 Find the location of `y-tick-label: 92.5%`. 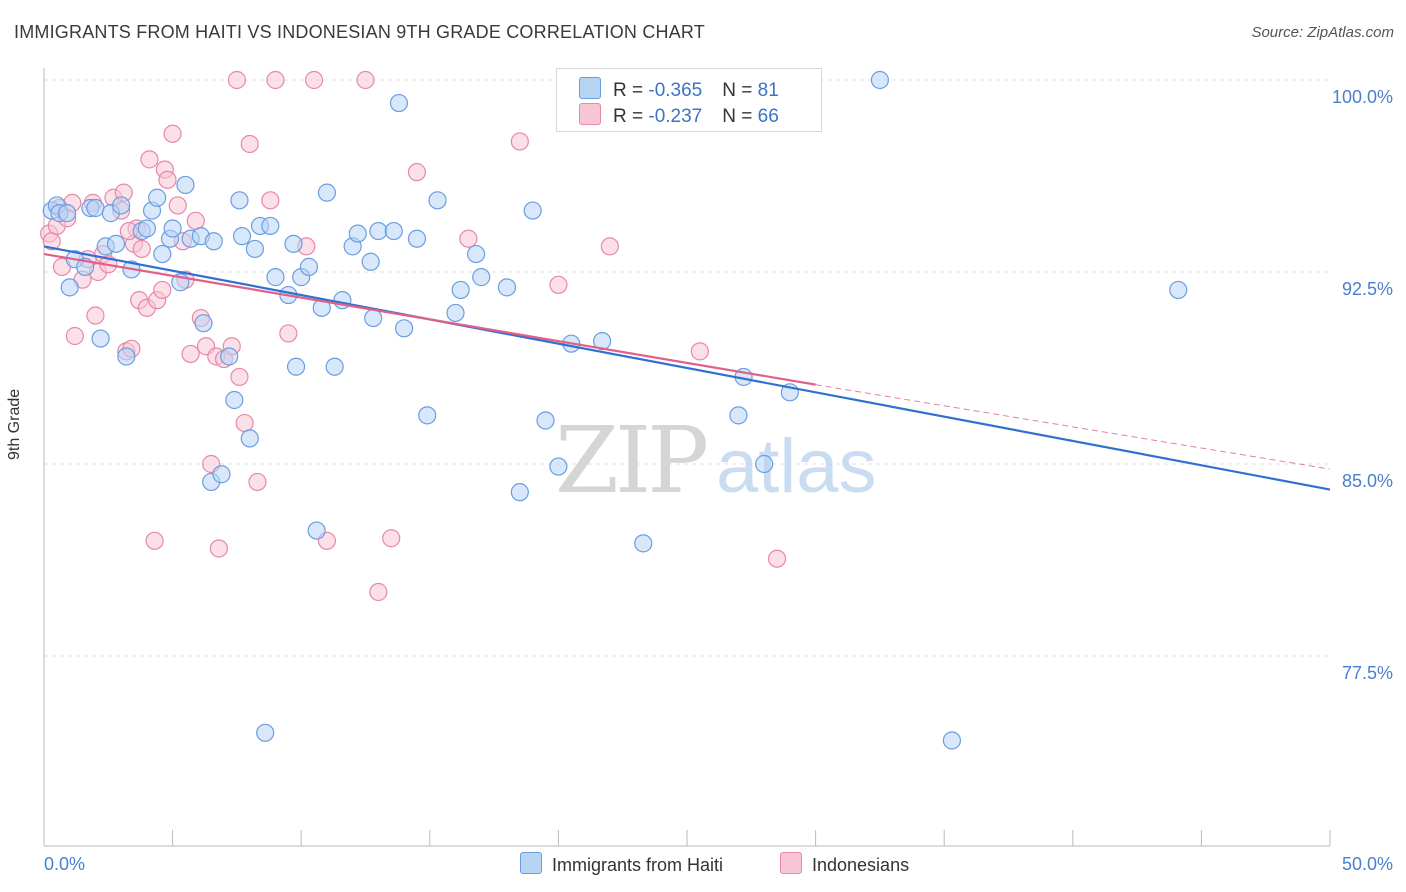

y-tick-label: 92.5% is located at coordinates (1367, 289).